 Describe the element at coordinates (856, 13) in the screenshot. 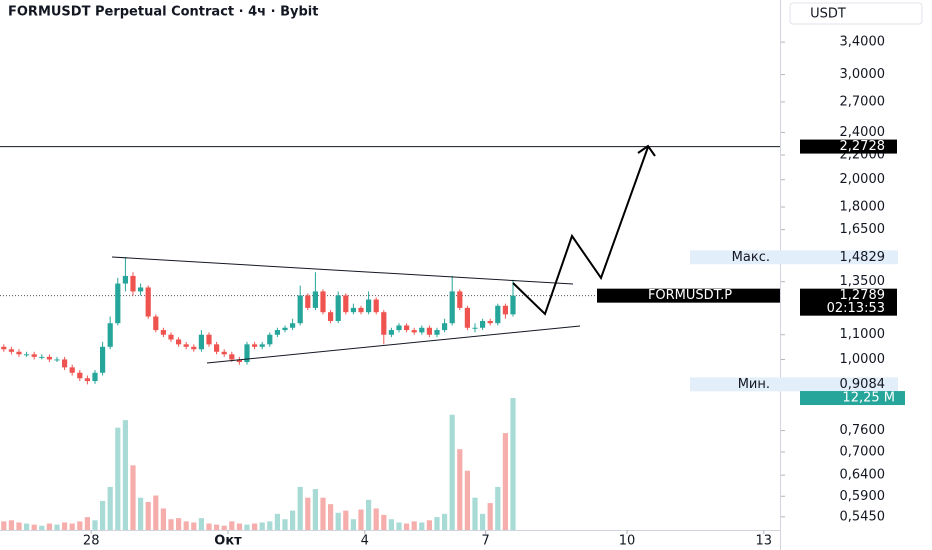

I see `unit-box` at that location.